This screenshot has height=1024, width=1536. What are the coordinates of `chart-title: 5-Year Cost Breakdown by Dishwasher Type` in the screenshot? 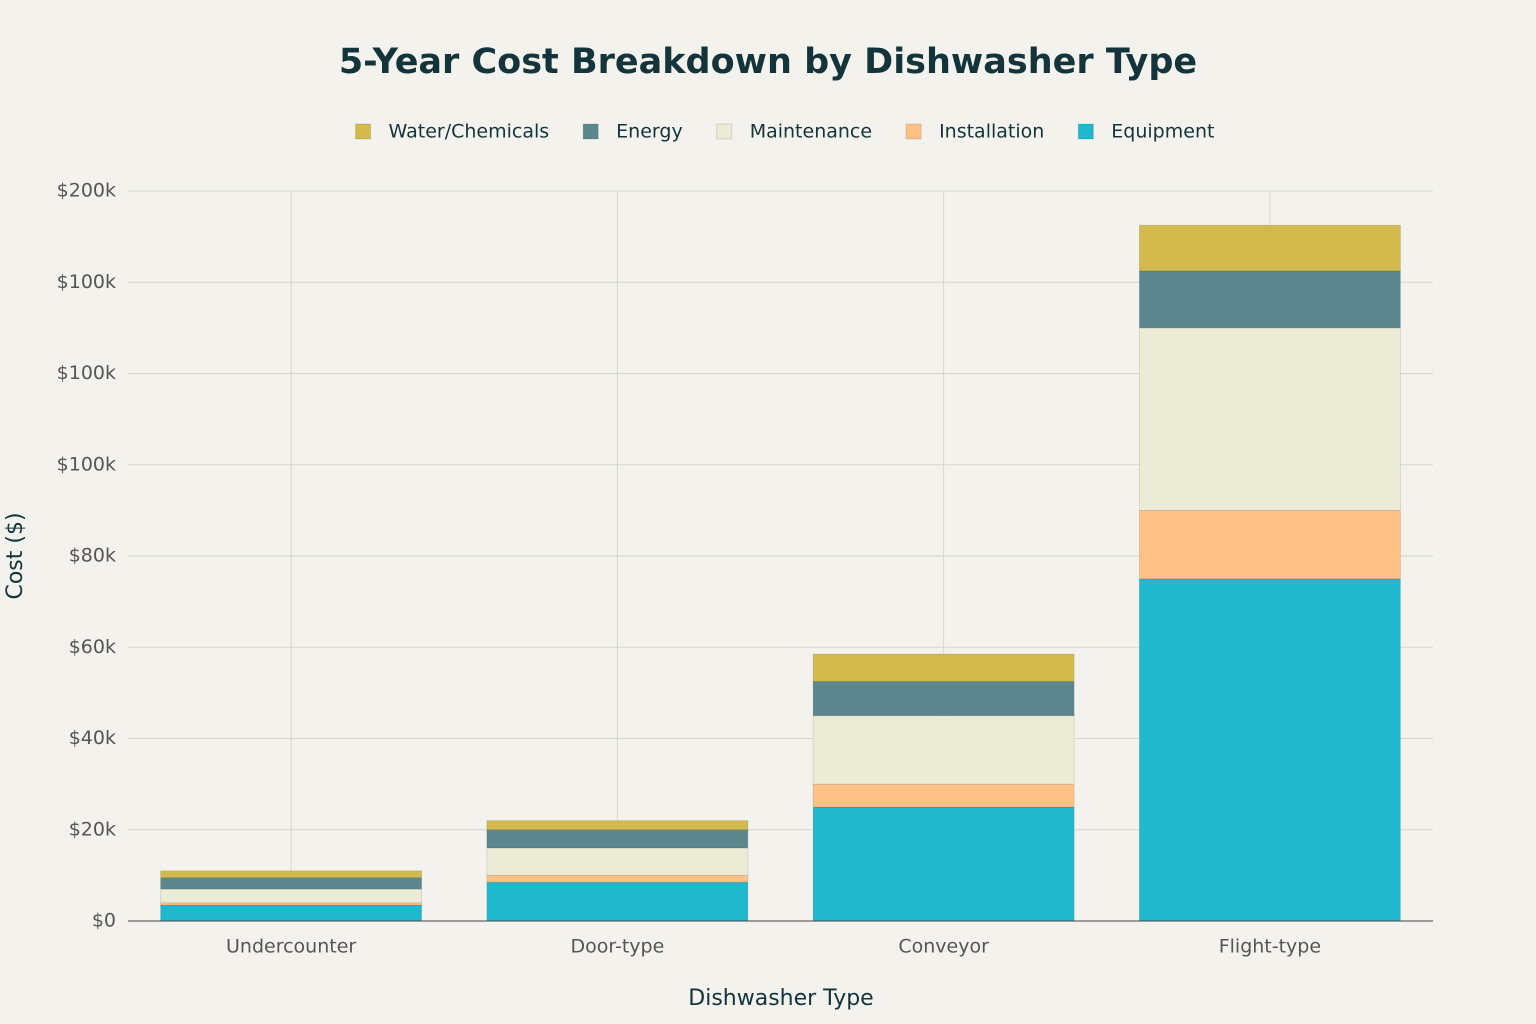 It's located at (768, 62).